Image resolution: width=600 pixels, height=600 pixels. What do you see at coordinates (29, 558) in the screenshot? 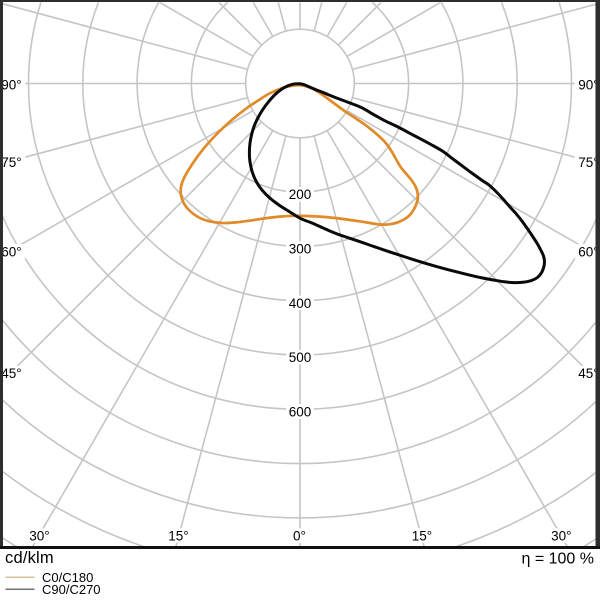
I see `svg-text: cd/klm` at bounding box center [29, 558].